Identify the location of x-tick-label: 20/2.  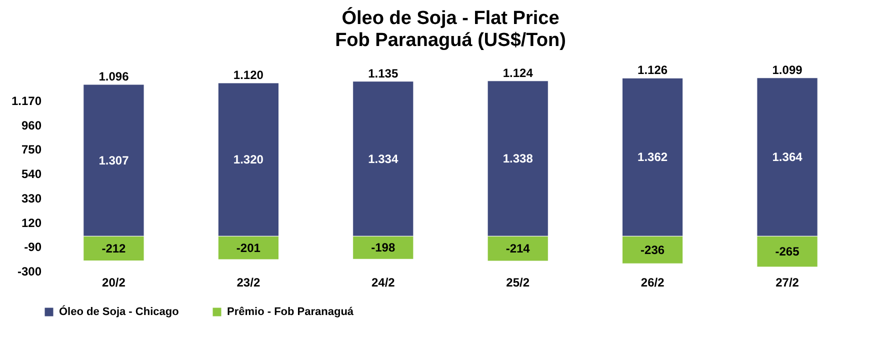
(114, 283).